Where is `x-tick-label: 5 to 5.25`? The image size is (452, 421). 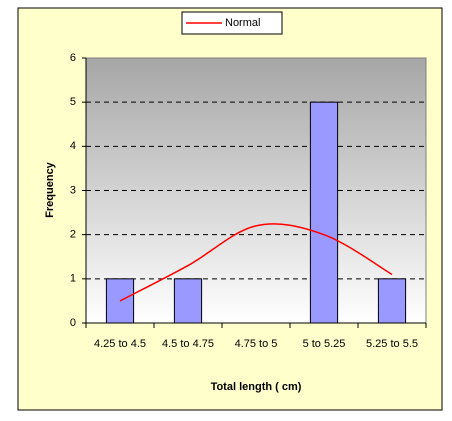
x-tick-label: 5 to 5.25 is located at coordinates (324, 344).